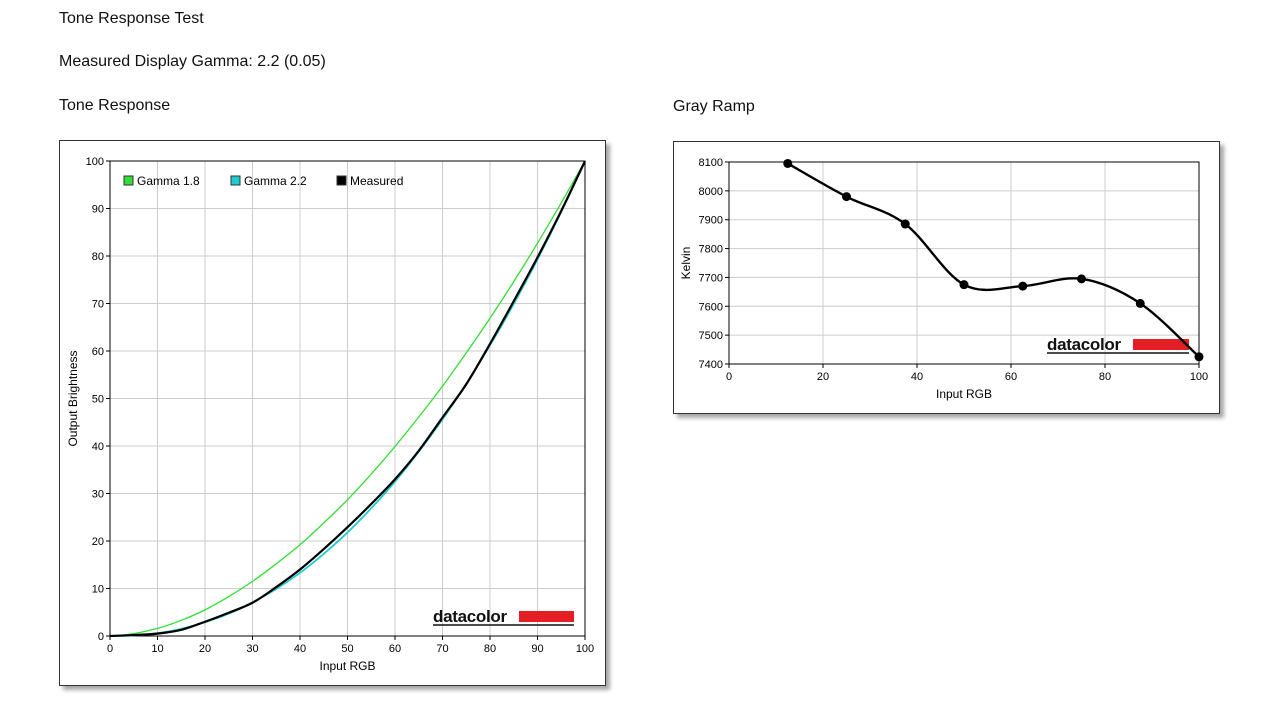 Image resolution: width=1280 pixels, height=720 pixels. I want to click on tone-y-tick-label: 60, so click(98, 352).